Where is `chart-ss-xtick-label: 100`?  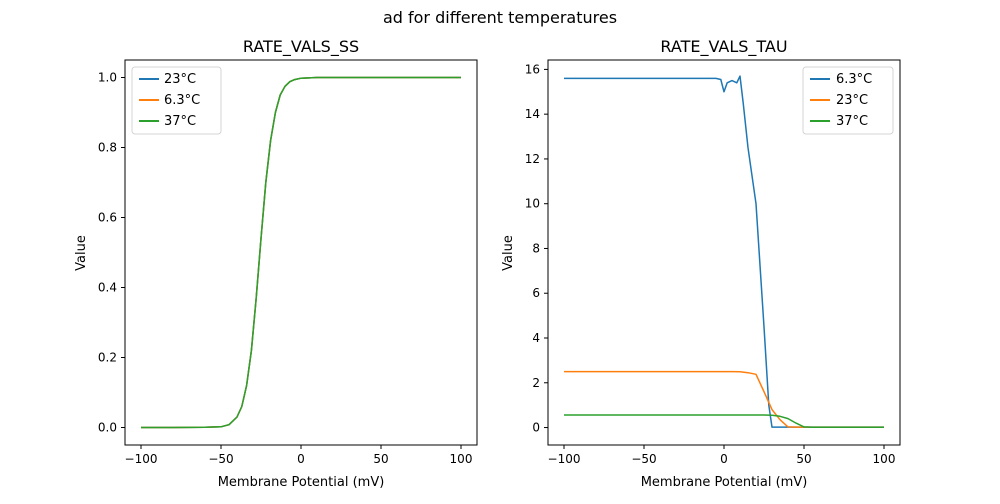
chart-ss-xtick-label: 100 is located at coordinates (461, 459).